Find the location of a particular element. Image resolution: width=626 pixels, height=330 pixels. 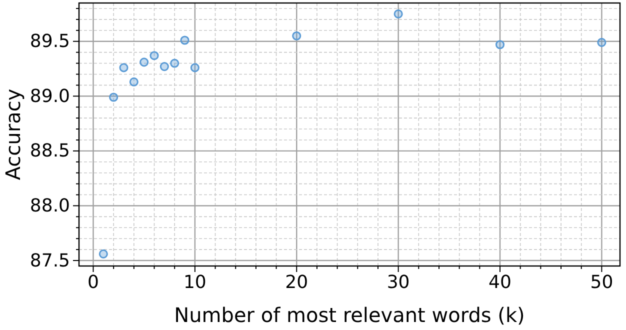

y-tick-label: 87.5 is located at coordinates (50, 261).